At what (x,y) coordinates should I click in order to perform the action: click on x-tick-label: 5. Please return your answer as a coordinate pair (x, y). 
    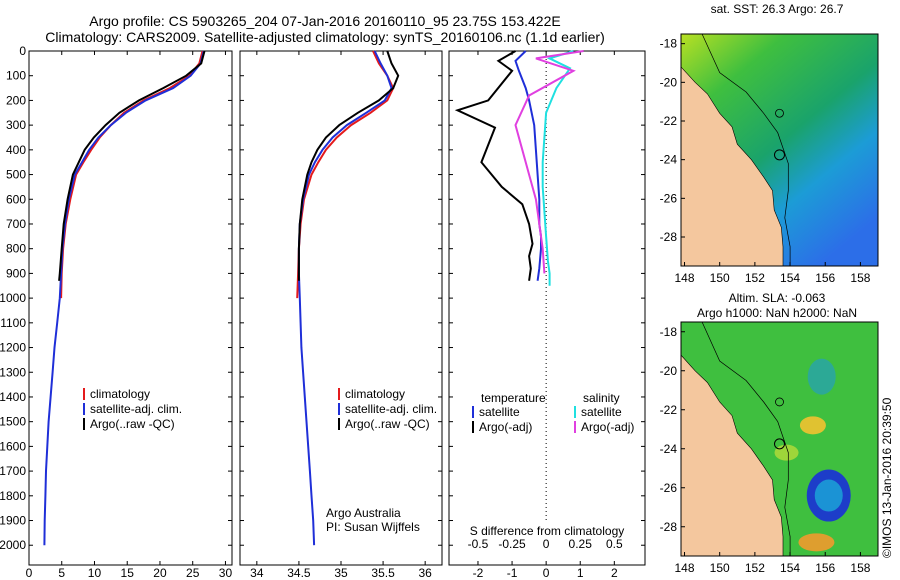
    Looking at the image, I should click on (61, 573).